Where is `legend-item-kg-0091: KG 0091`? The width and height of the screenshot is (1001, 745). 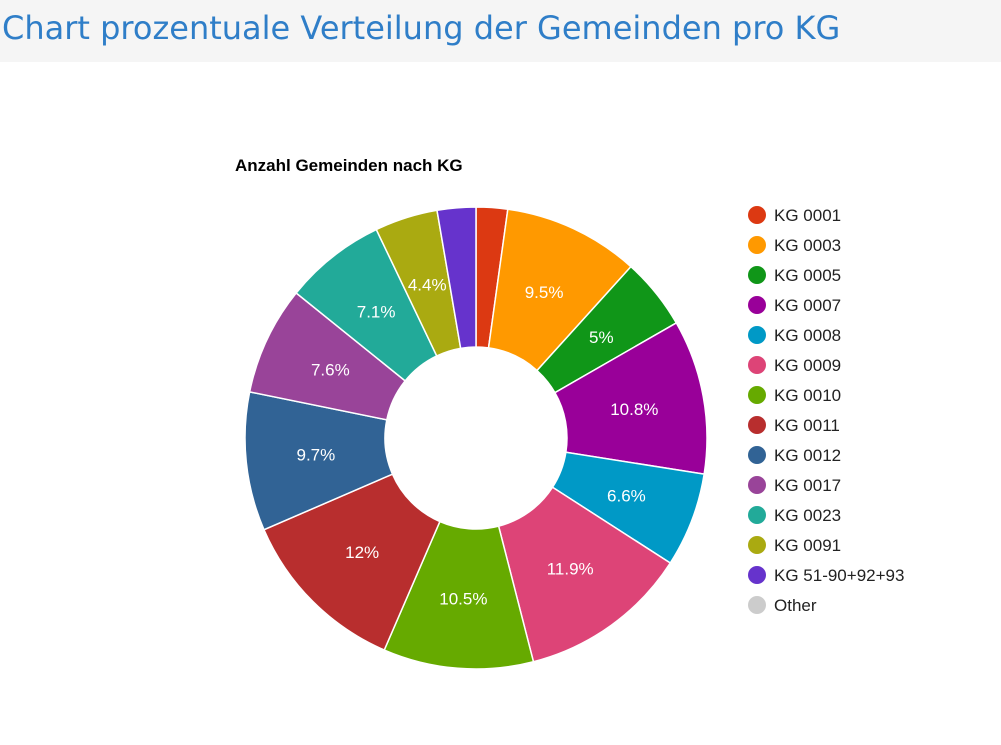
legend-item-kg-0091: KG 0091 is located at coordinates (794, 545).